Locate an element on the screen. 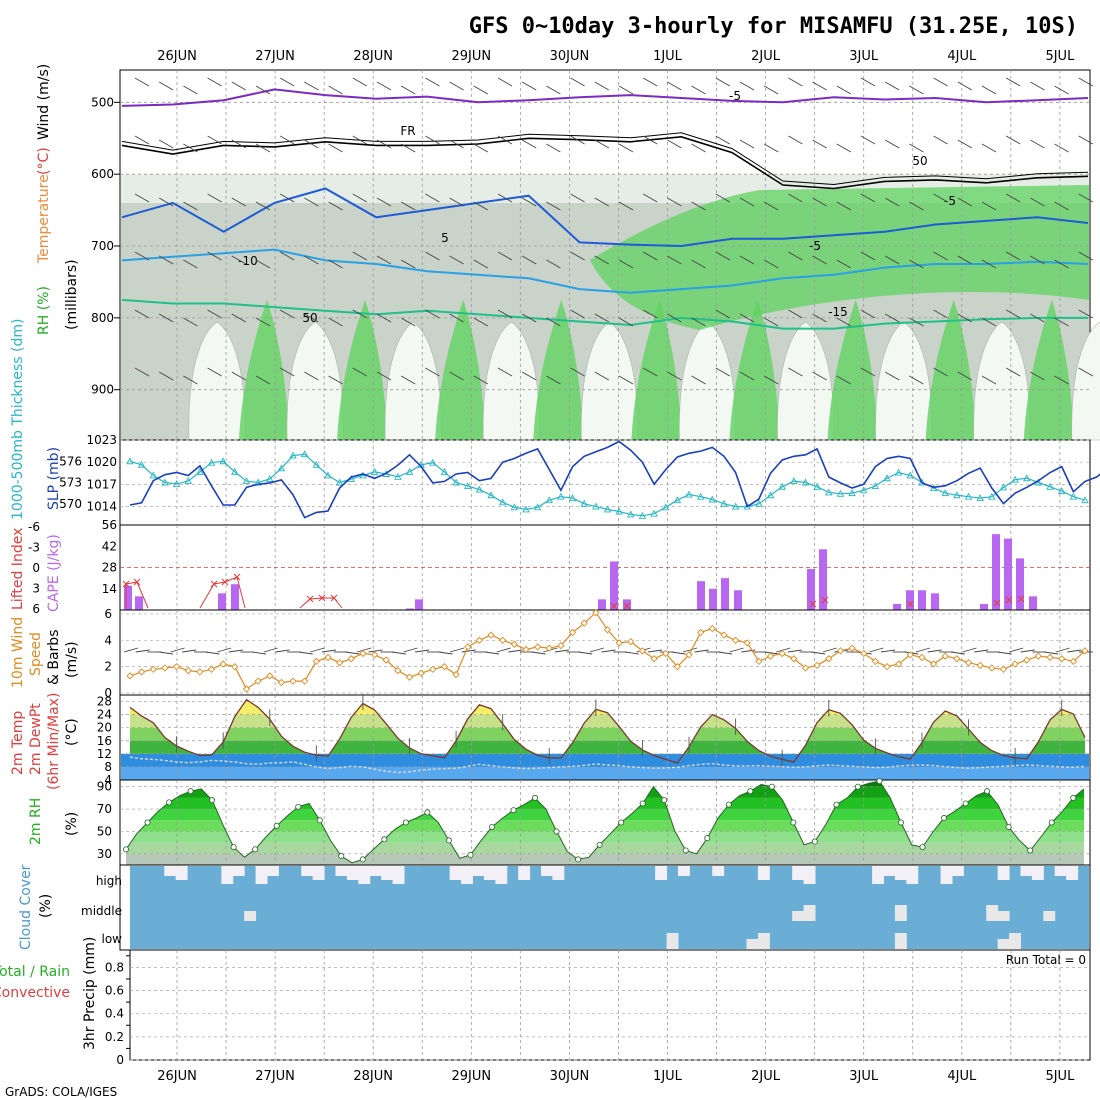 This screenshot has width=1100, height=1100. top-date-label: 3JUL is located at coordinates (864, 56).